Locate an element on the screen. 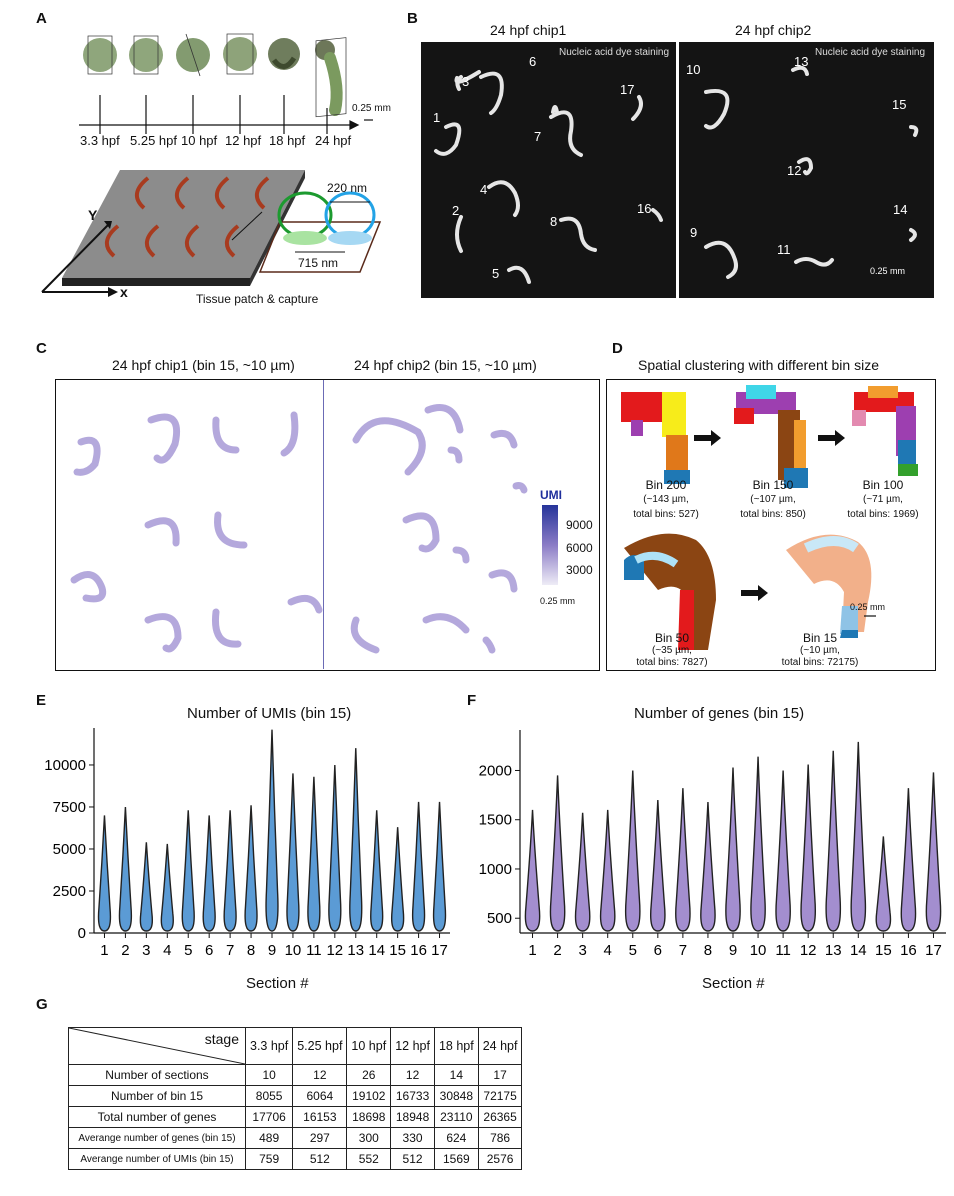  row-label: Averange number of genes (bin 15) is located at coordinates (157, 1138).